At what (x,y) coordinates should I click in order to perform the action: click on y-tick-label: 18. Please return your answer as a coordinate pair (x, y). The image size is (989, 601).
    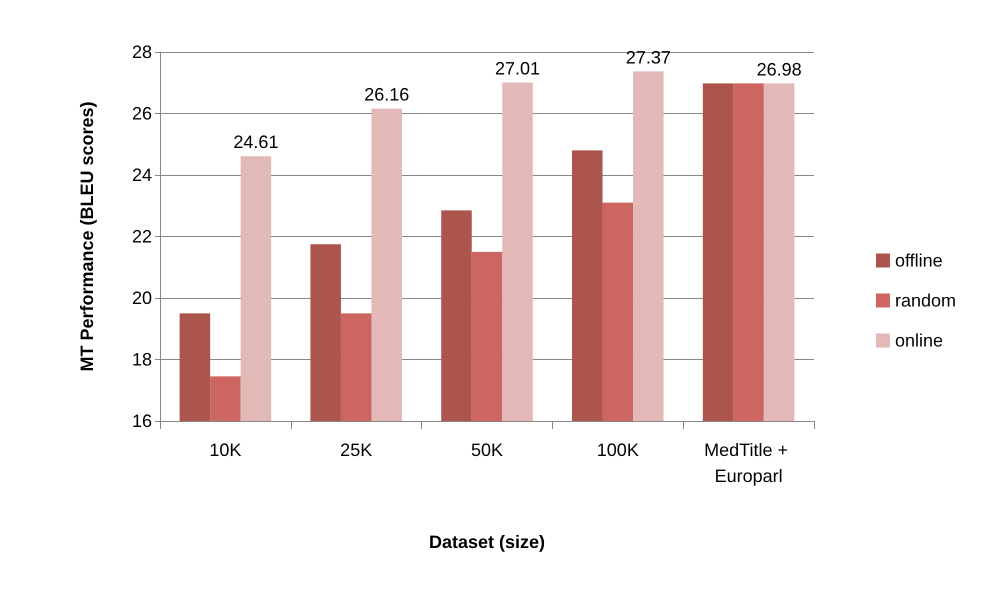
    Looking at the image, I should click on (142, 360).